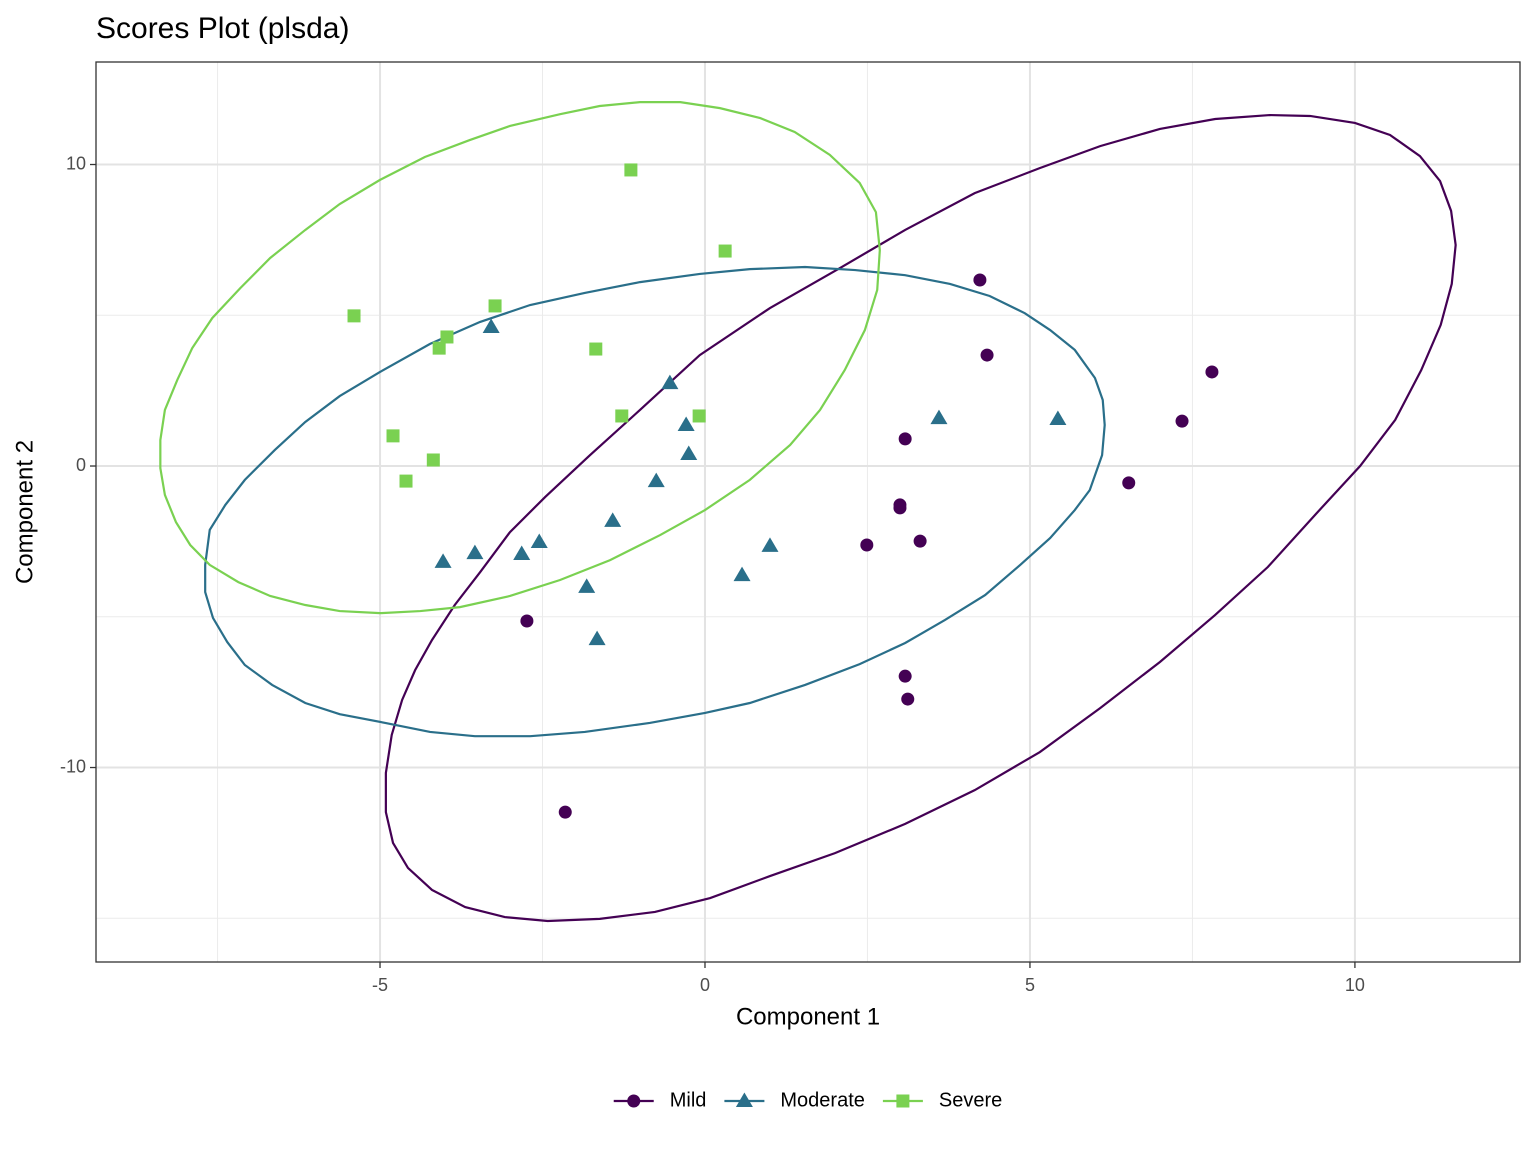 This screenshot has height=1152, width=1536. I want to click on legend-item: Moderate, so click(794, 1100).